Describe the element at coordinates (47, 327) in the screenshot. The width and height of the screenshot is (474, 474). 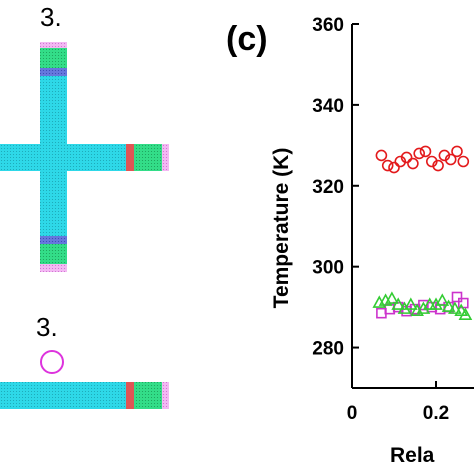
I see `section-label-bottom: 3.` at that location.